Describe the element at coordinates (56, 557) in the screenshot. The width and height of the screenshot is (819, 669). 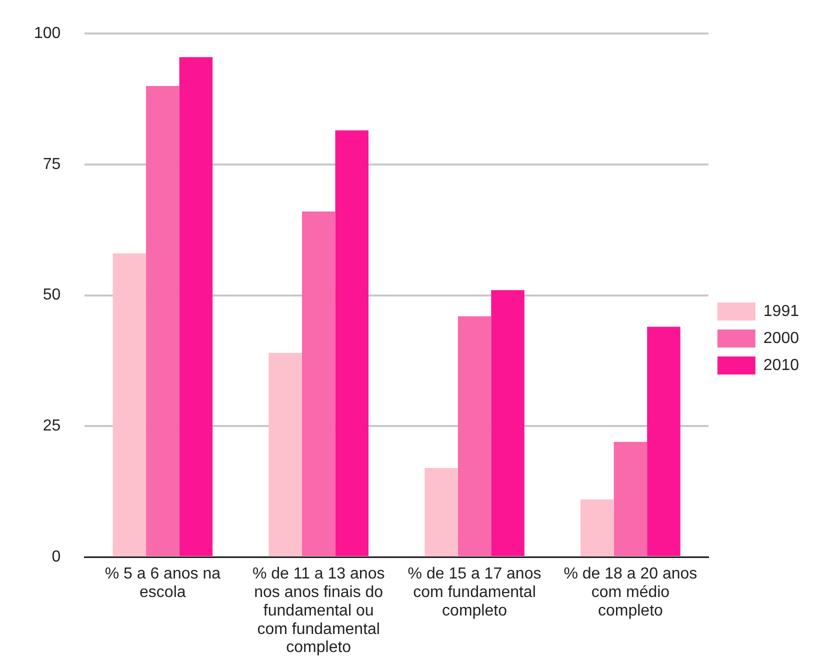
I see `y-tick-label: 0` at that location.